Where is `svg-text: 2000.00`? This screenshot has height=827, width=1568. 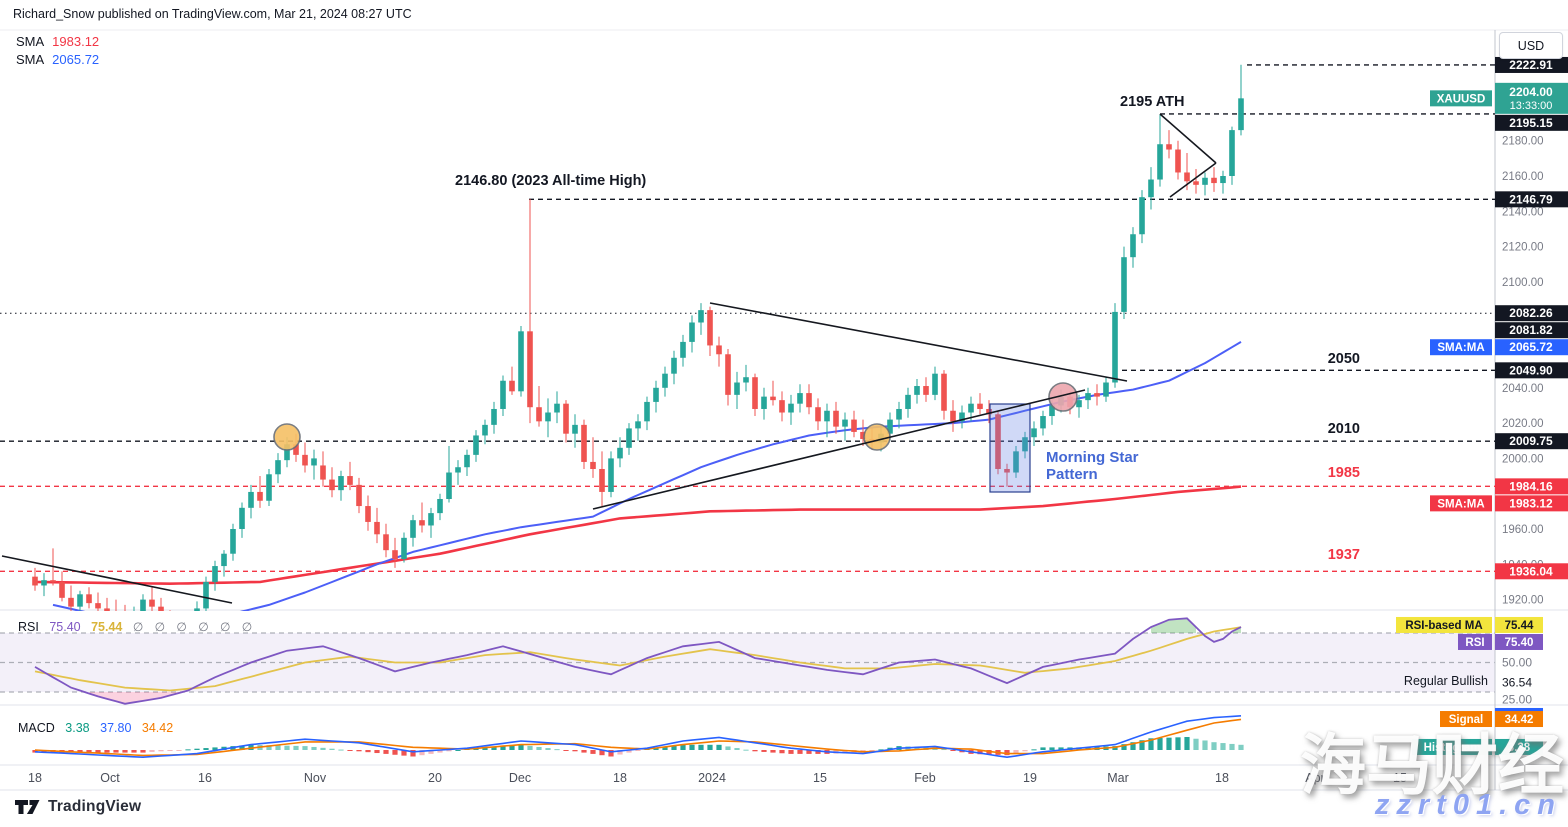
svg-text: 2000.00 is located at coordinates (1523, 459).